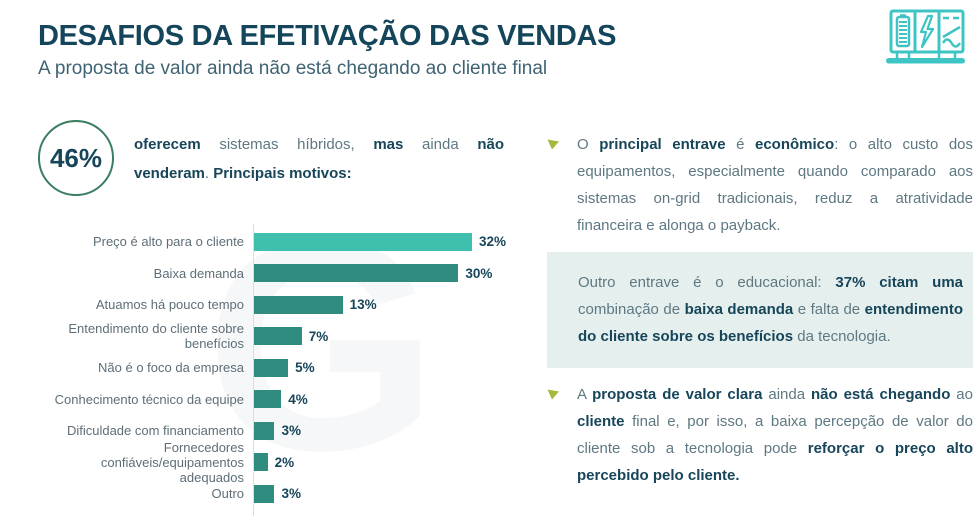 The width and height of the screenshot is (973, 532). I want to click on chart-row: Outro 3%, so click(280, 494).